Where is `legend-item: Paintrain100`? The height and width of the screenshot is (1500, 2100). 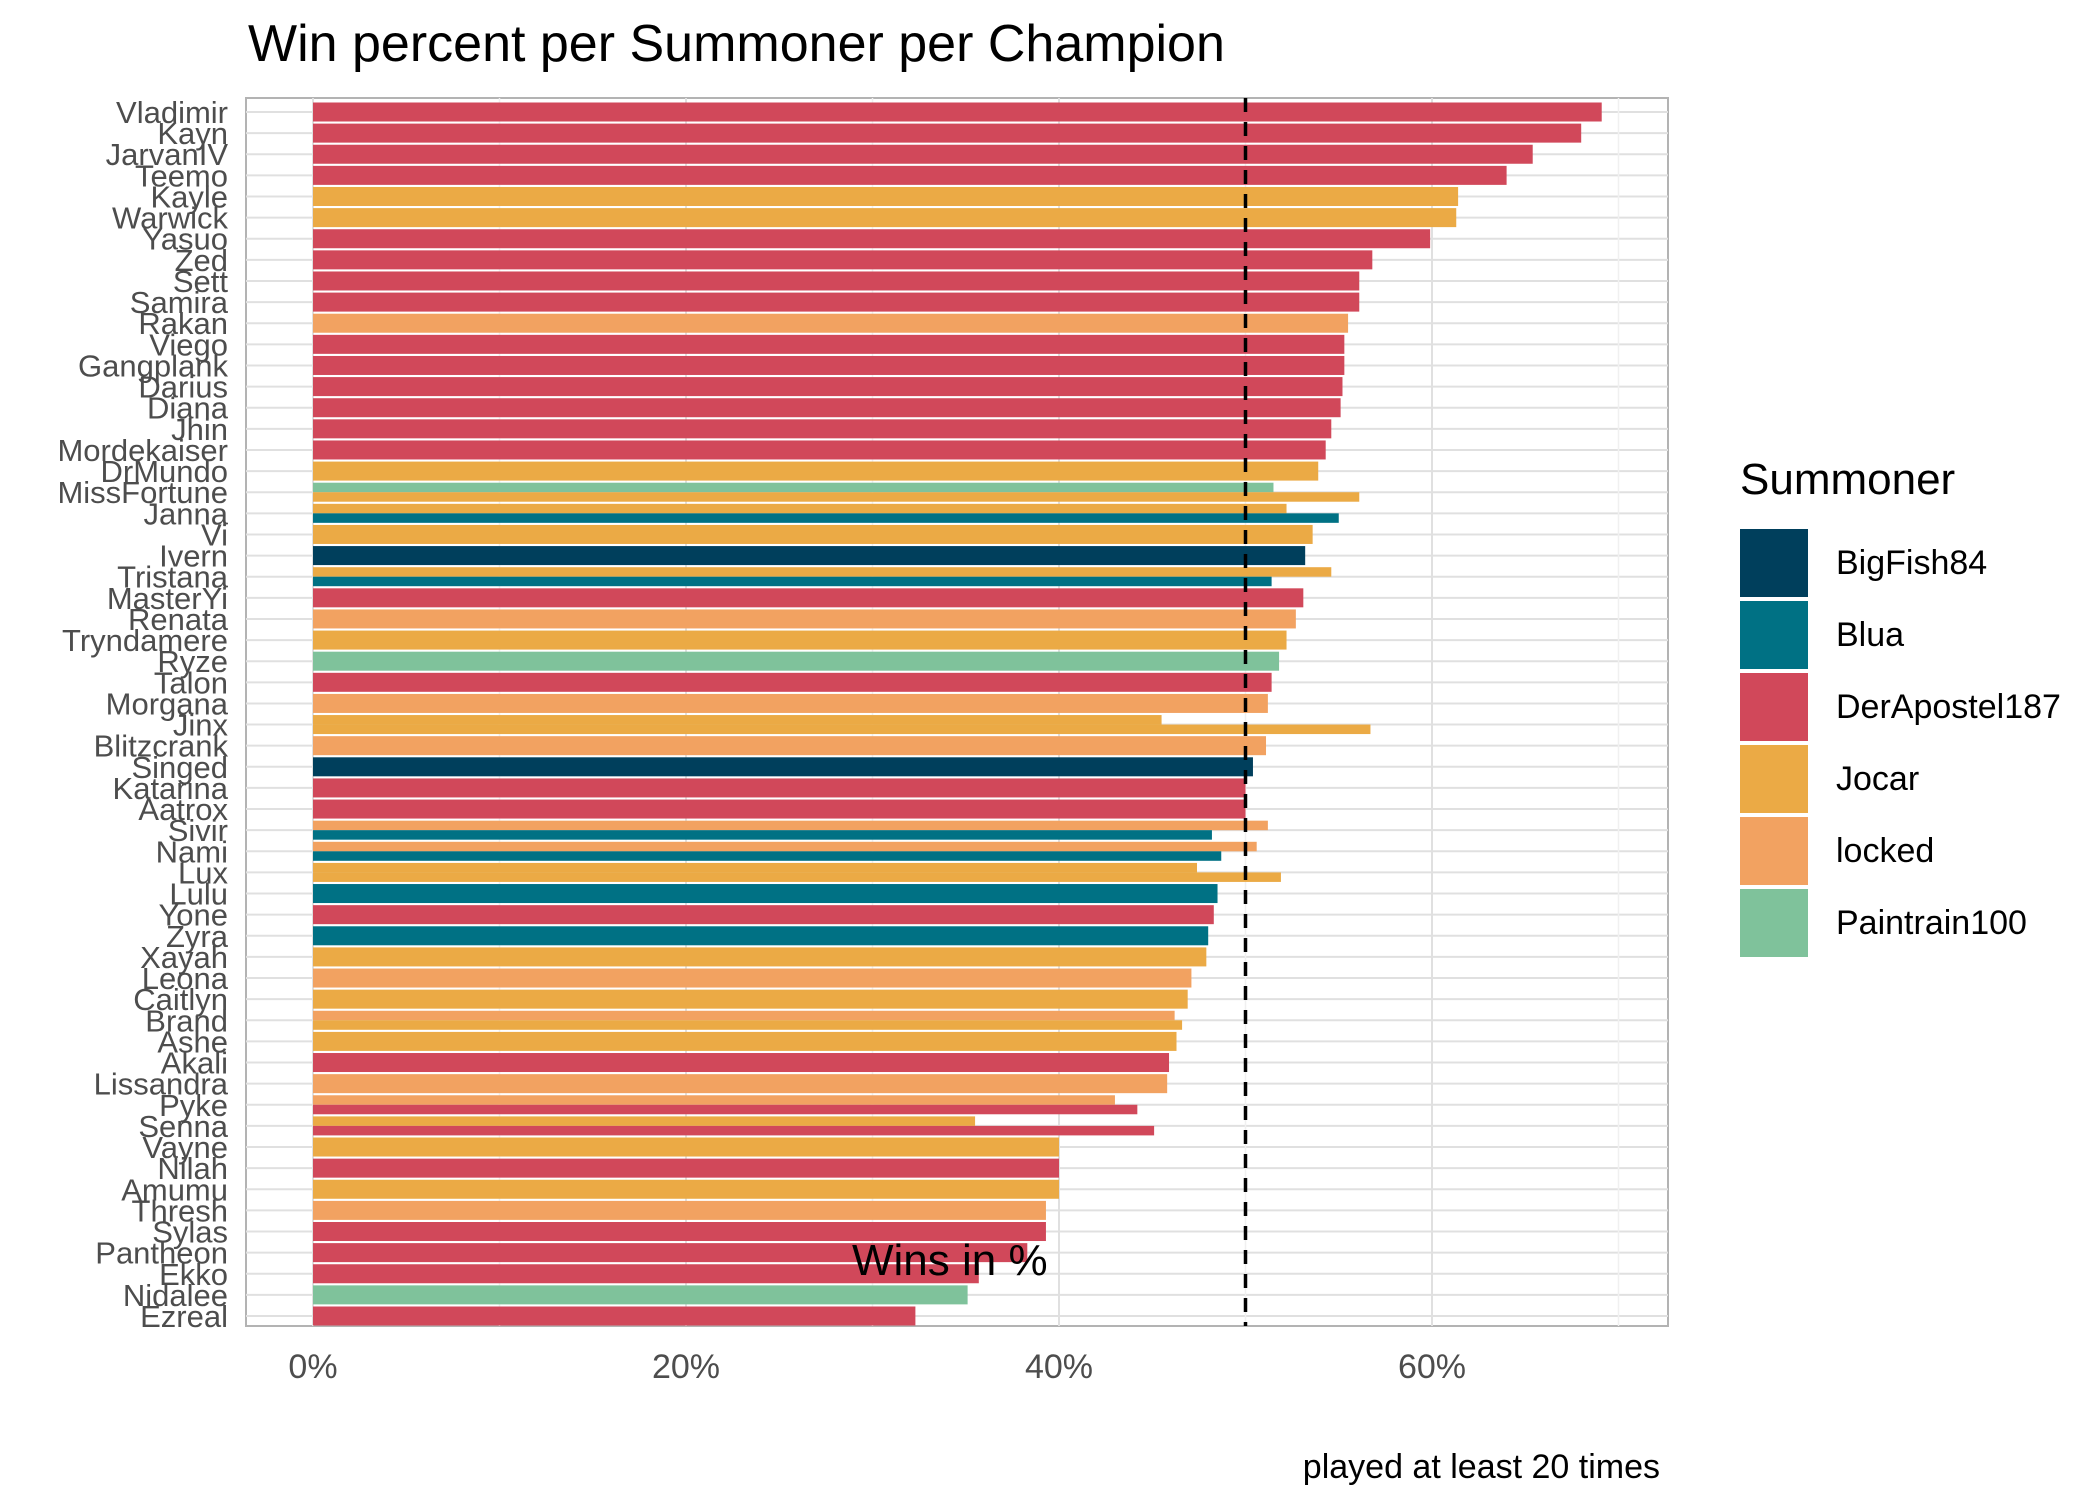
legend-item: Paintrain100 is located at coordinates (1900, 923).